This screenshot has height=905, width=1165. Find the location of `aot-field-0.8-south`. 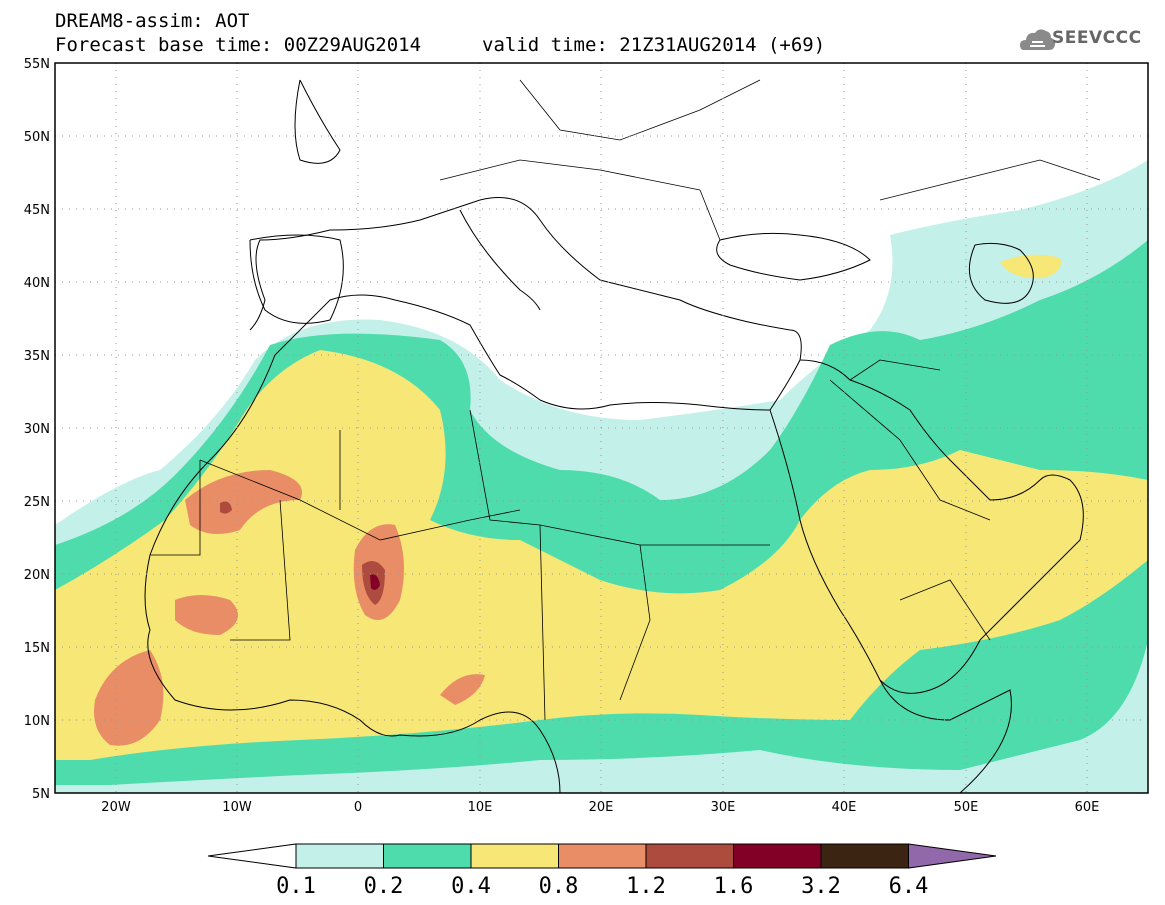

aot-field-0.8-south is located at coordinates (462, 689).